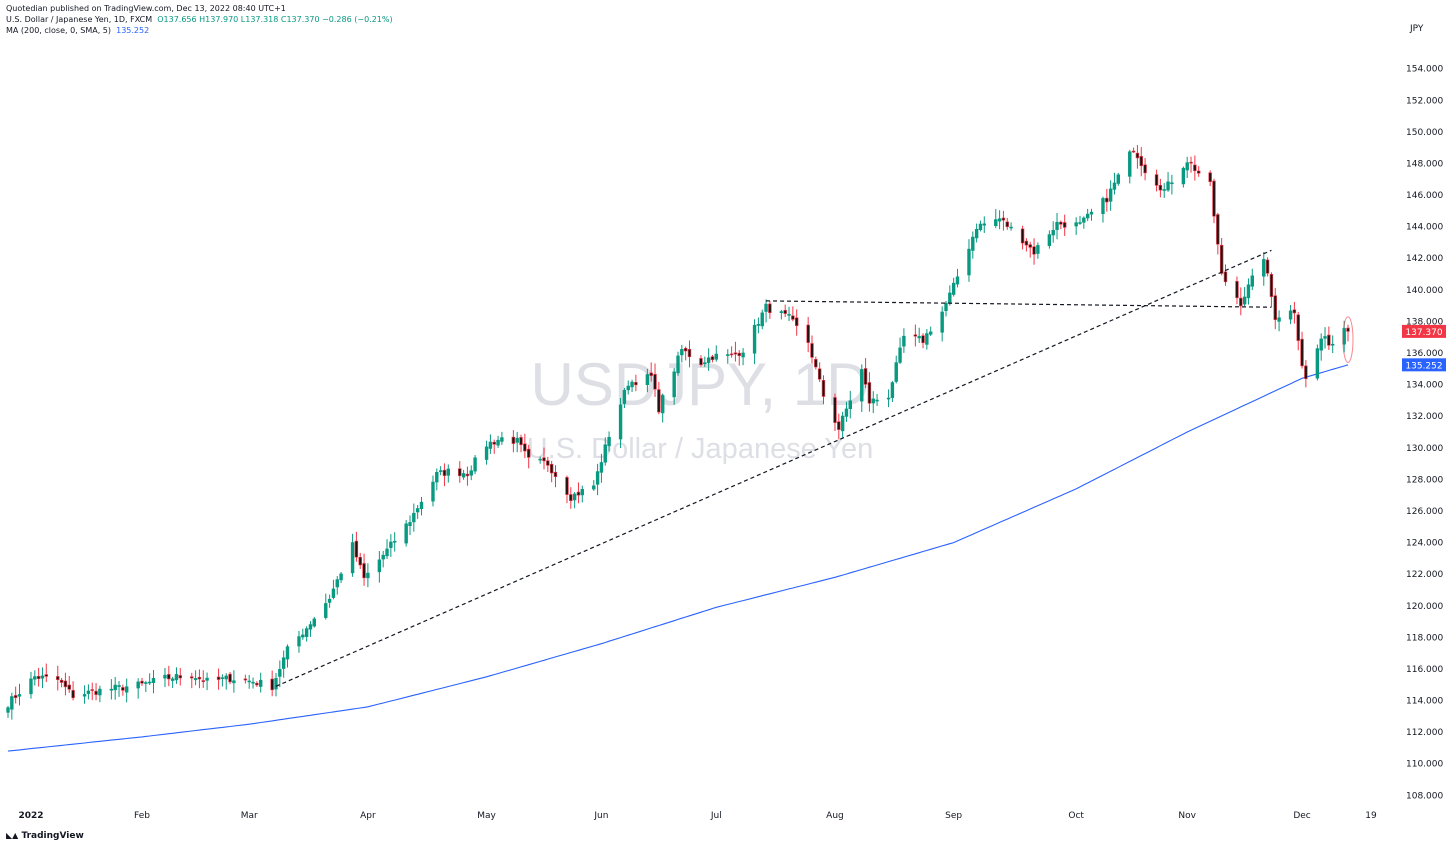  Describe the element at coordinates (1424, 331) in the screenshot. I see `last-price-tag-bg` at that location.